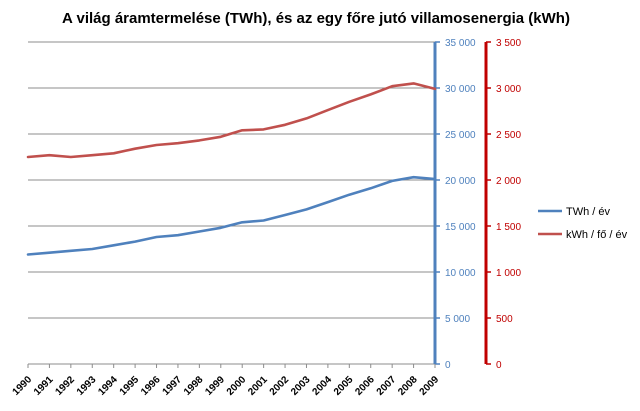  Describe the element at coordinates (460, 227) in the screenshot. I see `left-tick-label: 15 000` at that location.